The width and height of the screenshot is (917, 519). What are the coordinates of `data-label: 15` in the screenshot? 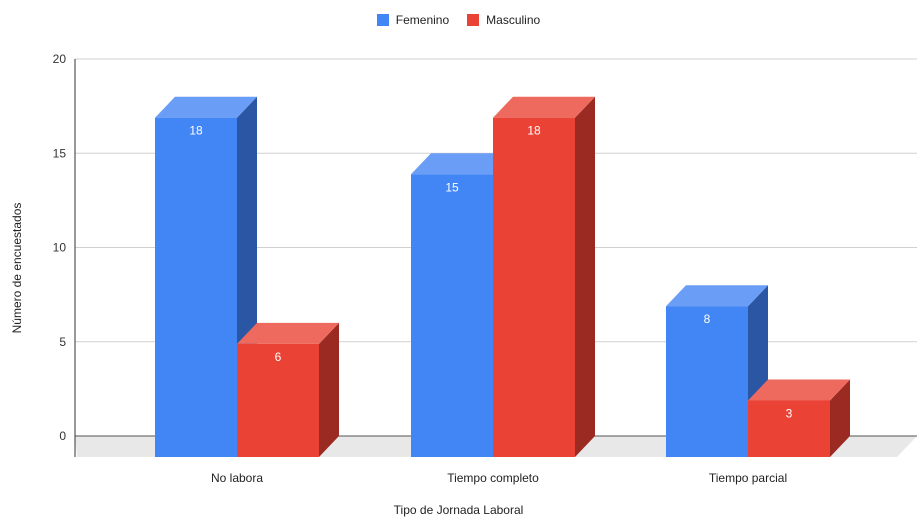 It's located at (452, 187).